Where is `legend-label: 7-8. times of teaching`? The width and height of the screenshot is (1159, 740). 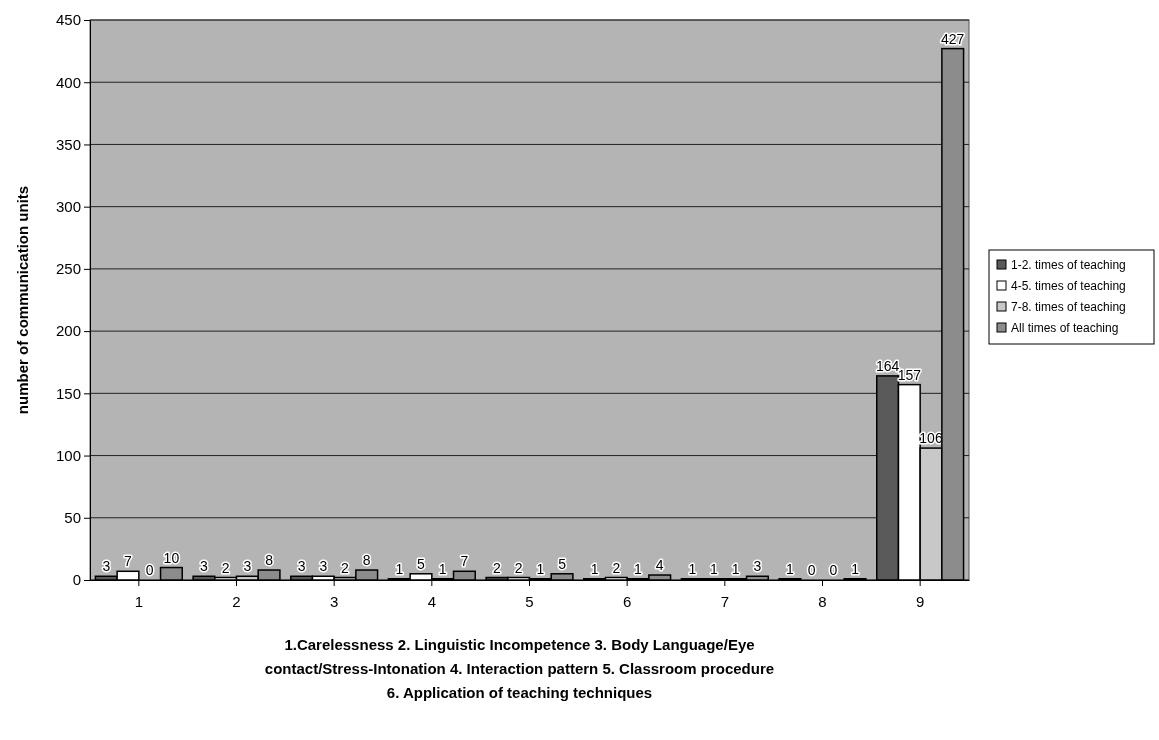 legend-label: 7-8. times of teaching is located at coordinates (1068, 307).